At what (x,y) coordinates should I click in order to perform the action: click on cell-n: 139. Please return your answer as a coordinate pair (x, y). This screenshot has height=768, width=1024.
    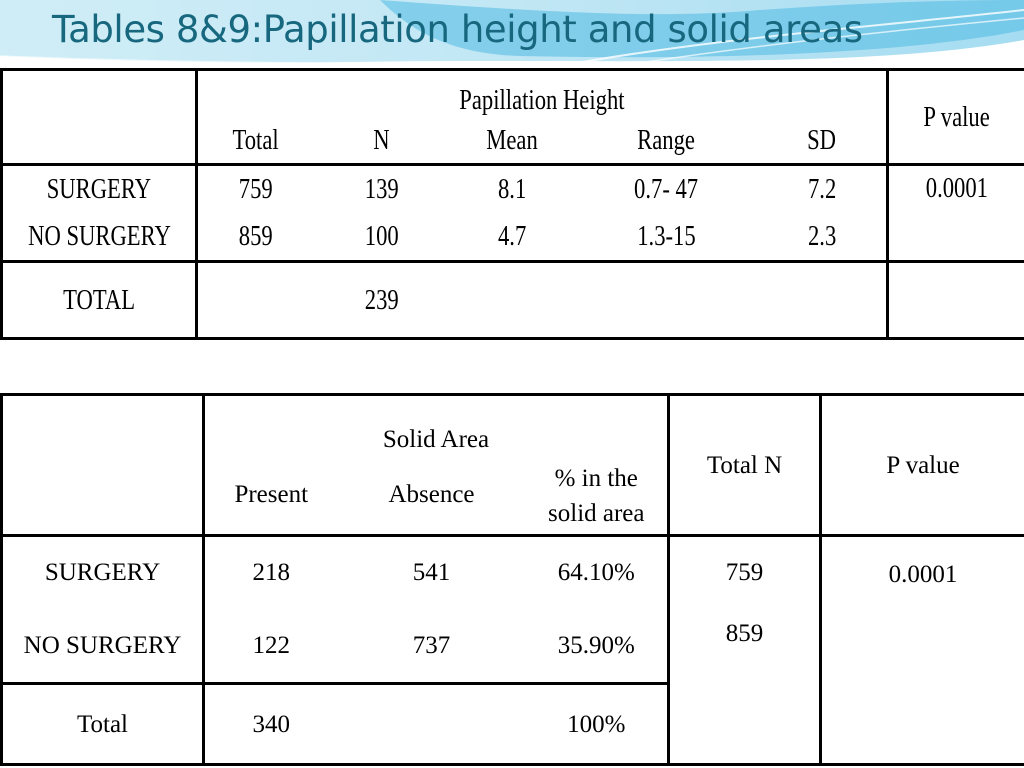
    Looking at the image, I should click on (381, 189).